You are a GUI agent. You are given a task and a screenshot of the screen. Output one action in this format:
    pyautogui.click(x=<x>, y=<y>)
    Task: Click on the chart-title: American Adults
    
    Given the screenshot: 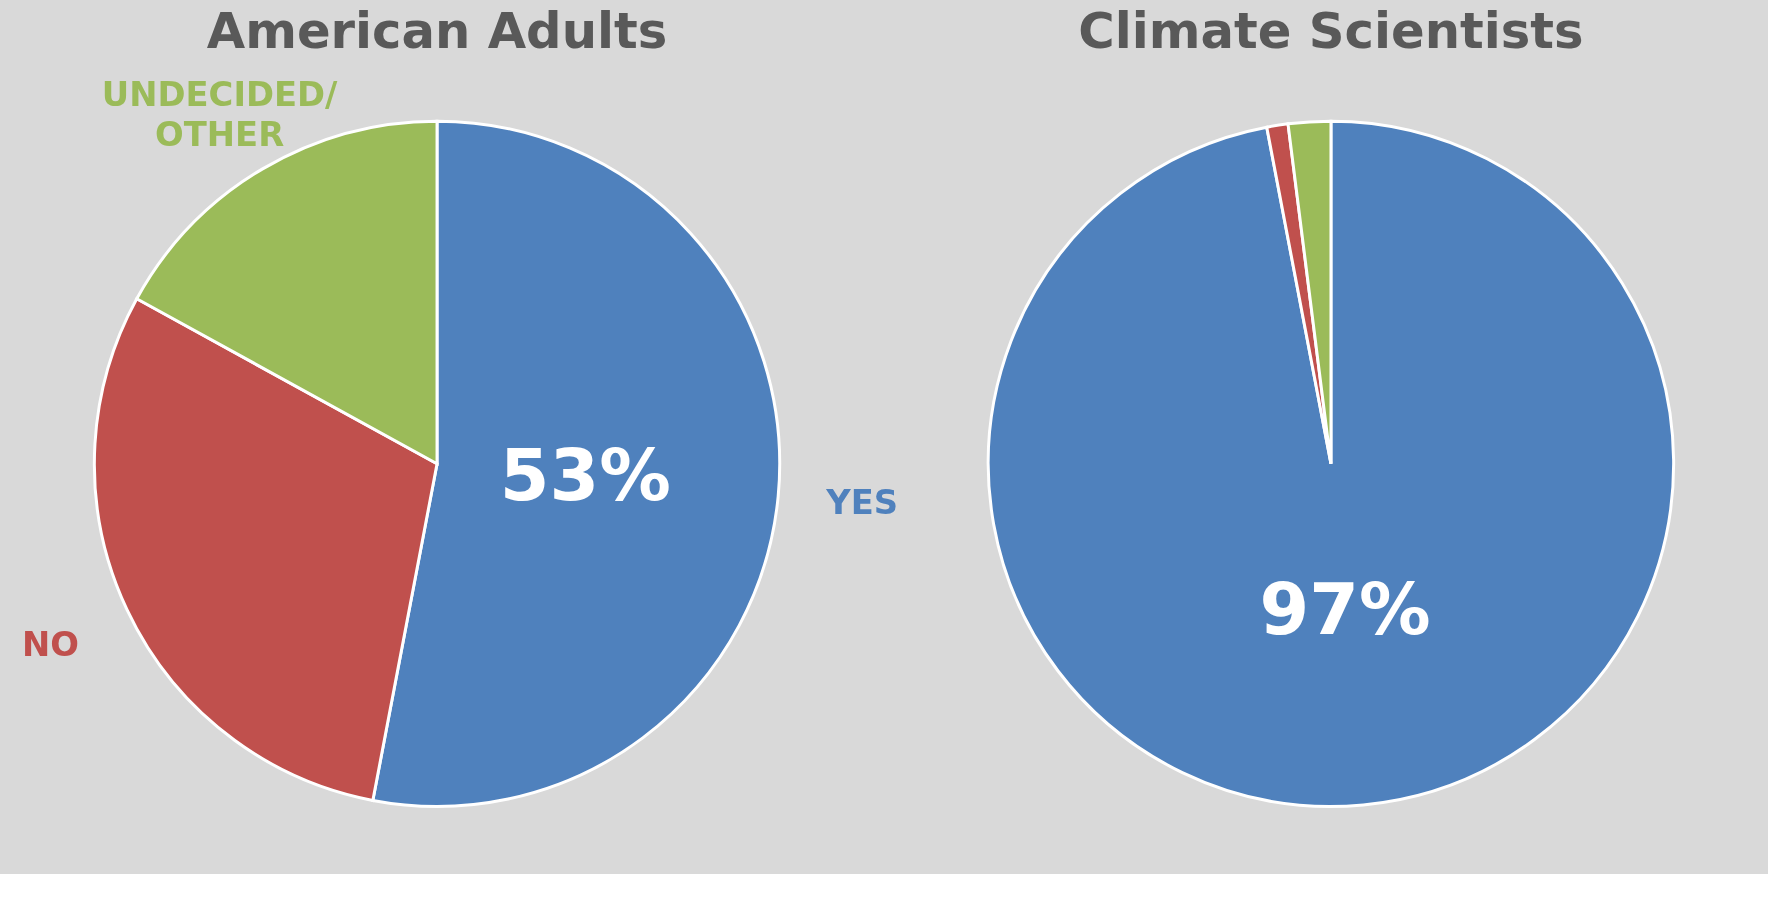 What is the action you would take?
    pyautogui.click(x=437, y=30)
    